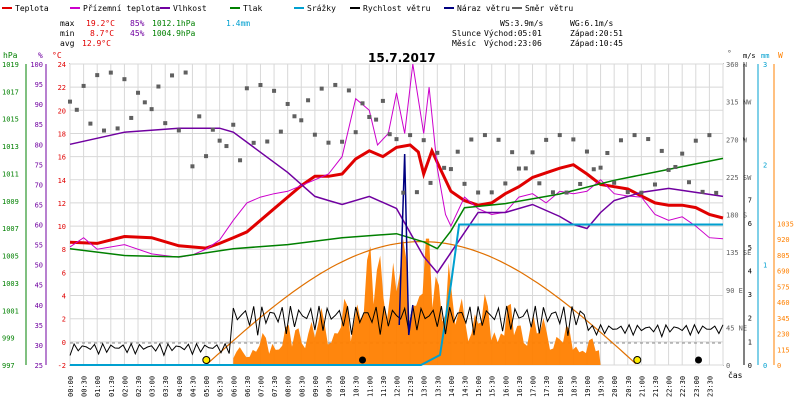 The height and width of the screenshot is (404, 800). What do you see at coordinates (357, 386) in the screenshot?
I see `x-tick-label: 10:30` at bounding box center [357, 386].